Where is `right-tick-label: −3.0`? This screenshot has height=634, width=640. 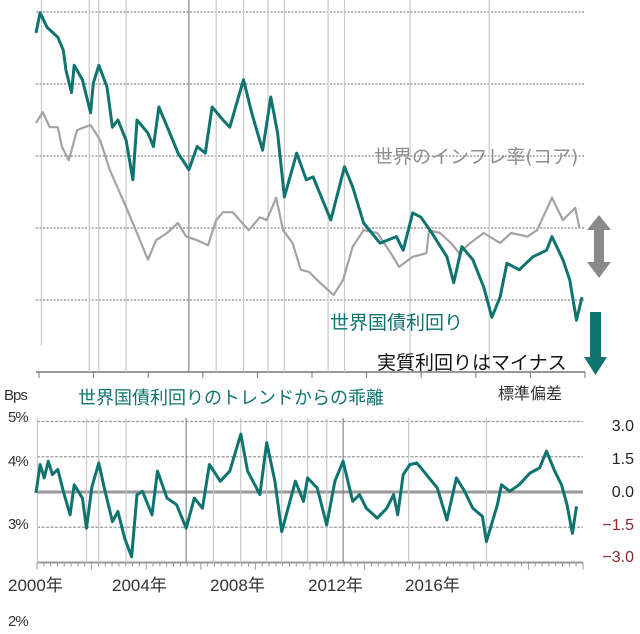
right-tick-label: −3.0 is located at coordinates (618, 557).